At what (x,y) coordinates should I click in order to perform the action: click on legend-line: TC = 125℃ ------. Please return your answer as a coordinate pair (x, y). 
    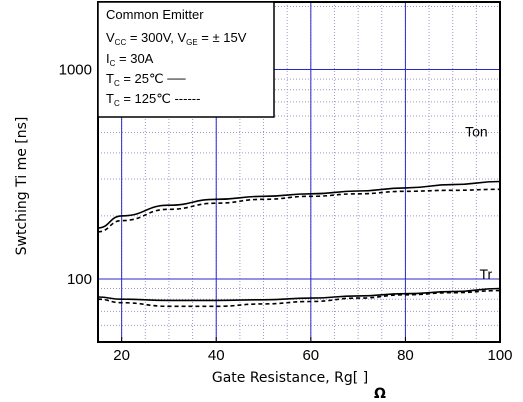
    Looking at the image, I should click on (153, 99).